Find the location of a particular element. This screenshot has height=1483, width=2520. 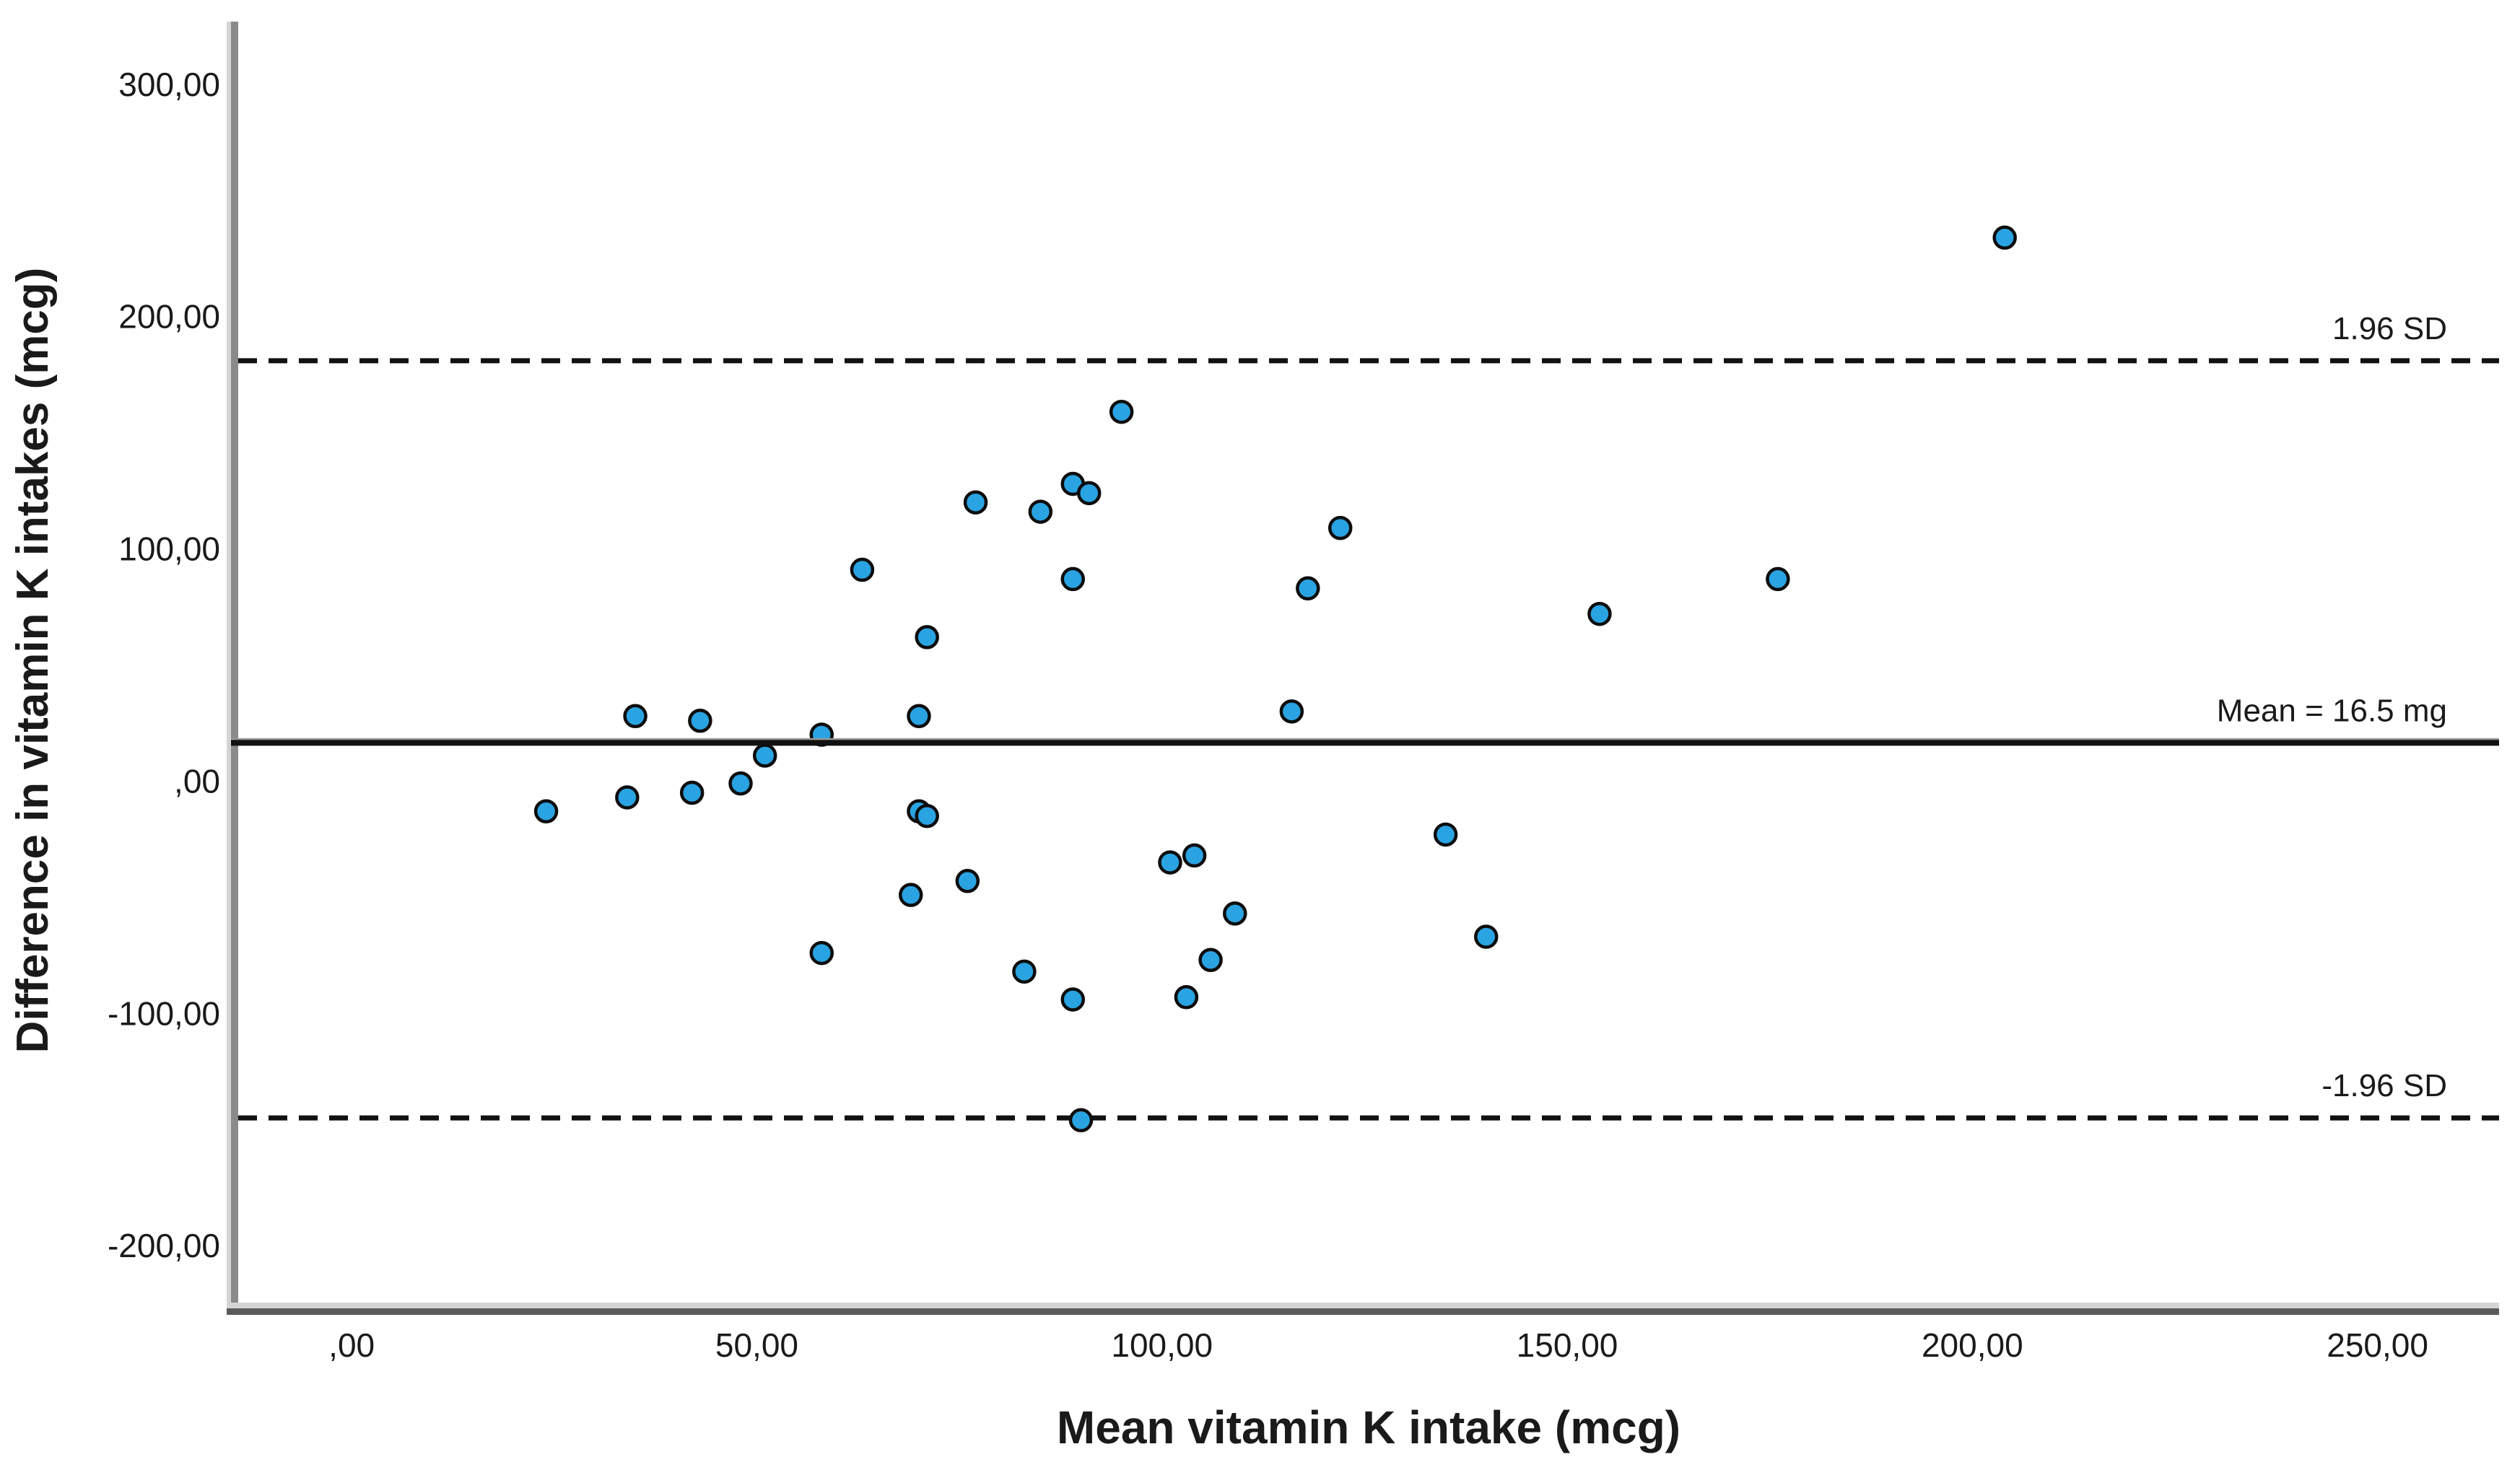

y-tick-label: -100,00 is located at coordinates (164, 1013).